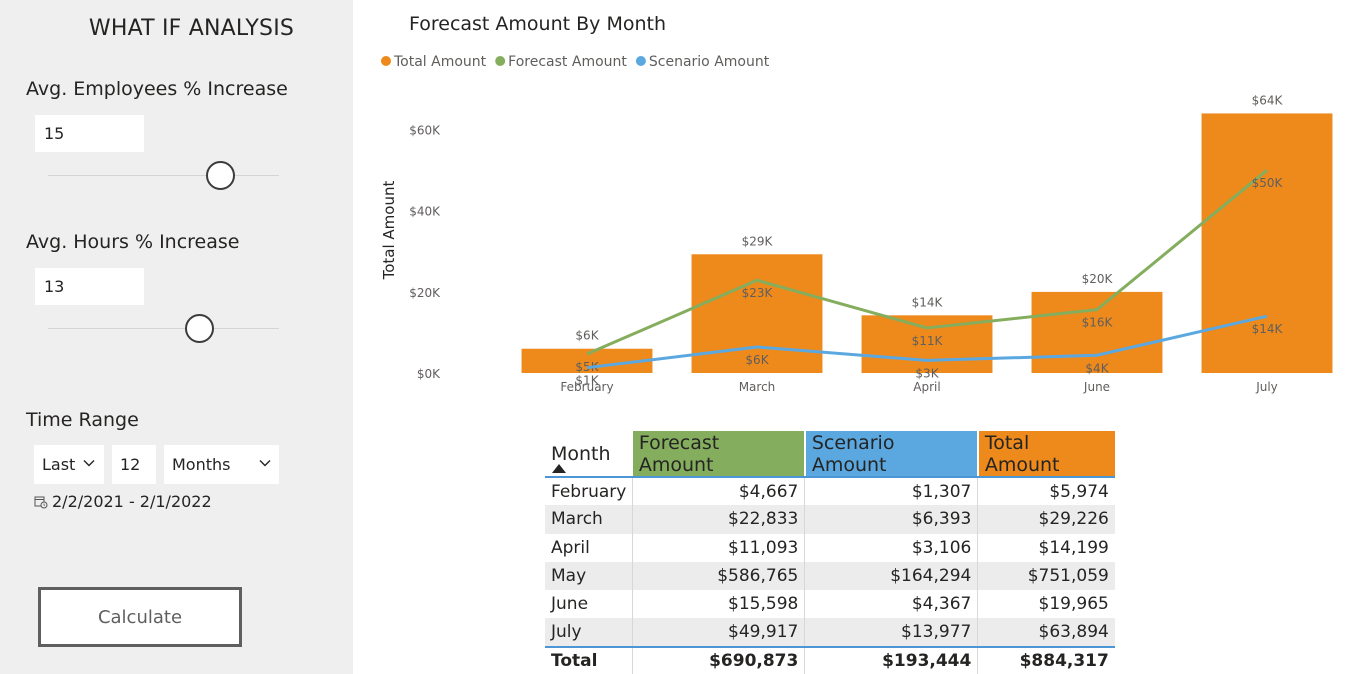 Image resolution: width=1352 pixels, height=674 pixels. What do you see at coordinates (891, 659) in the screenshot?
I see `total-scenario: $193,444` at bounding box center [891, 659].